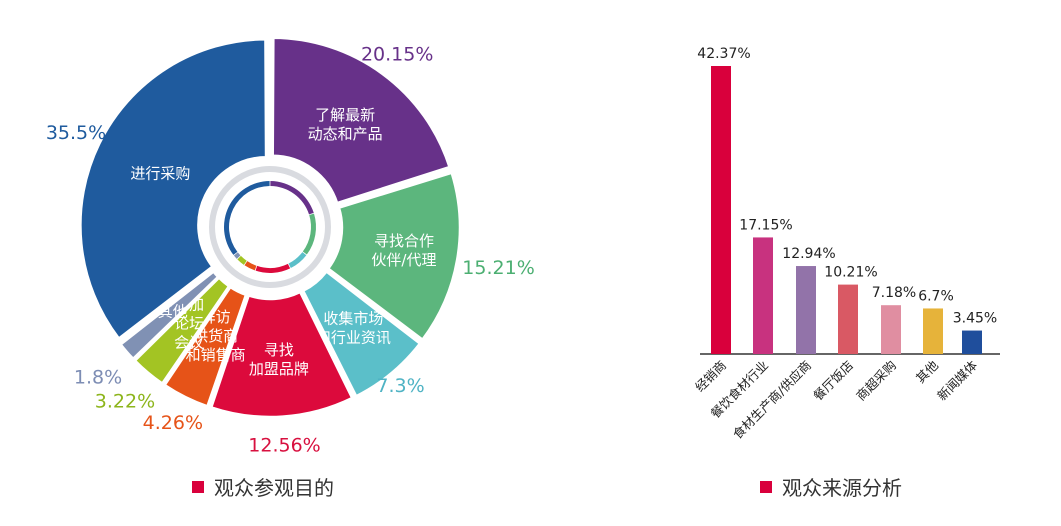 The height and width of the screenshot is (526, 1061). What do you see at coordinates (975, 319) in the screenshot?
I see `bar-value-label: 3.45%` at bounding box center [975, 319].